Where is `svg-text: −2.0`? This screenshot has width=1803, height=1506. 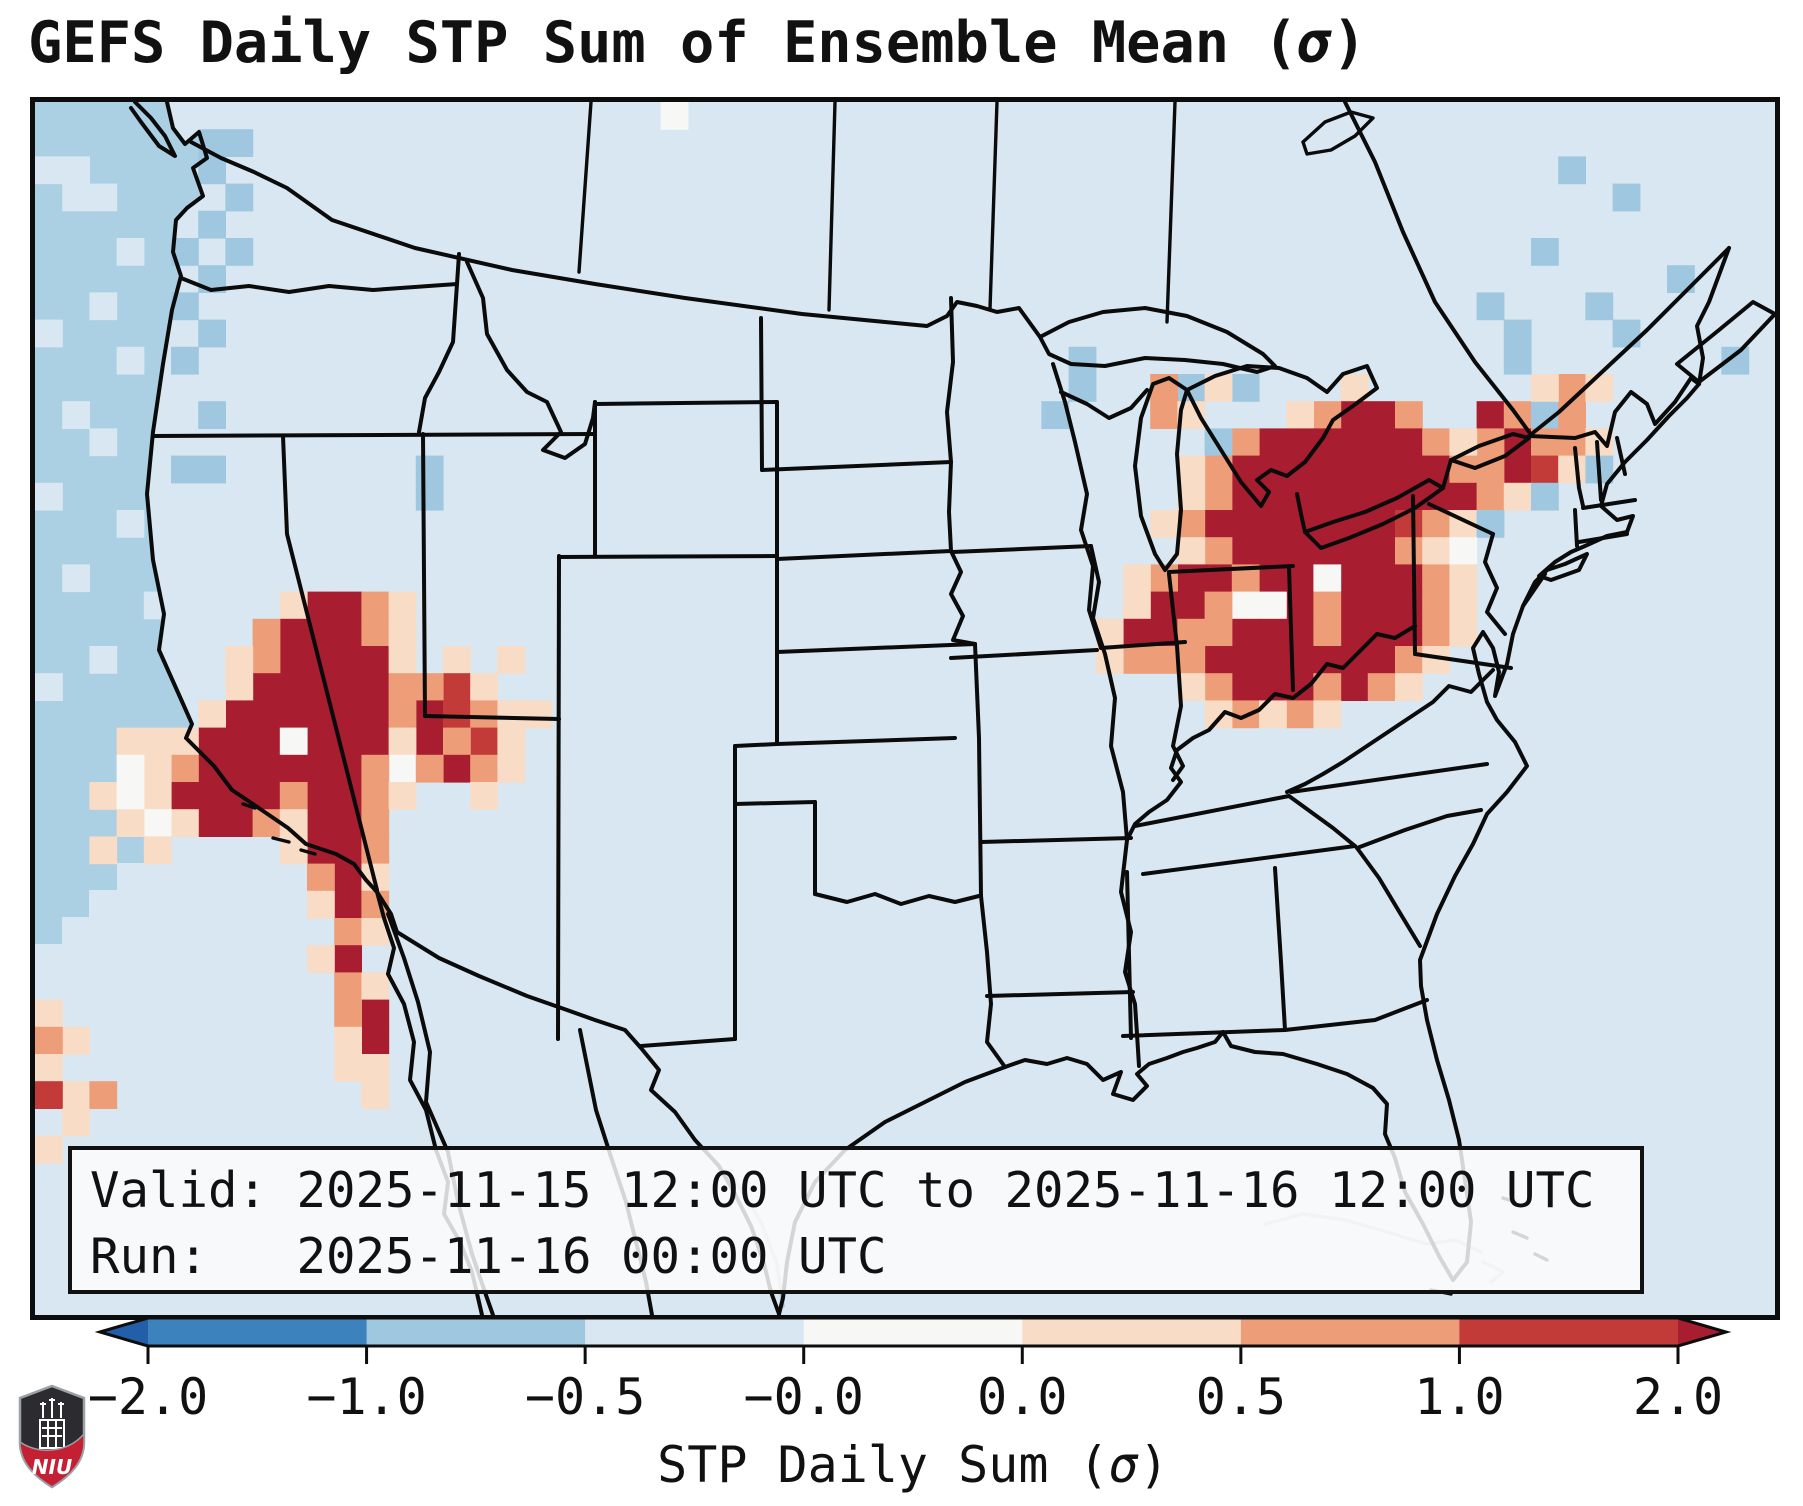
svg-text: −2.0 is located at coordinates (149, 1397).